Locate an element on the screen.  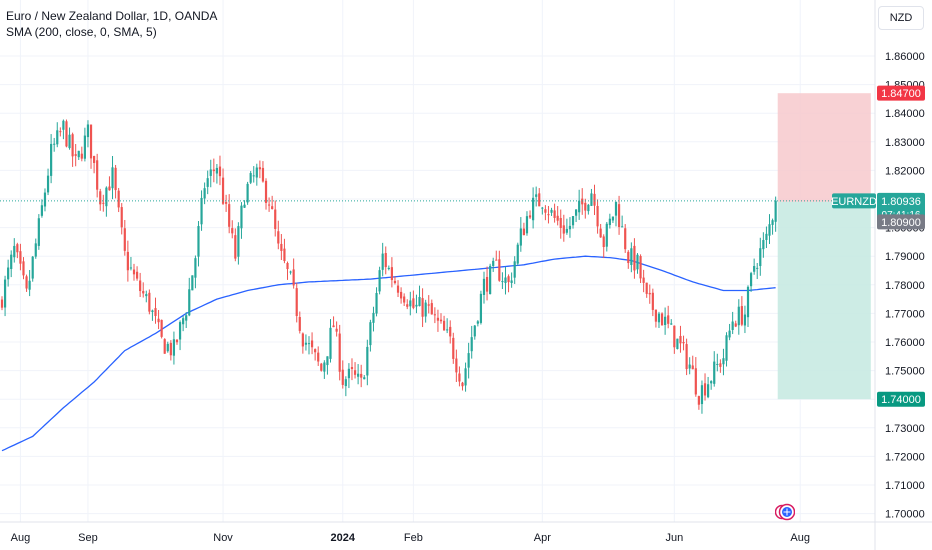
y-tick-label: 1.73000 is located at coordinates (905, 429).